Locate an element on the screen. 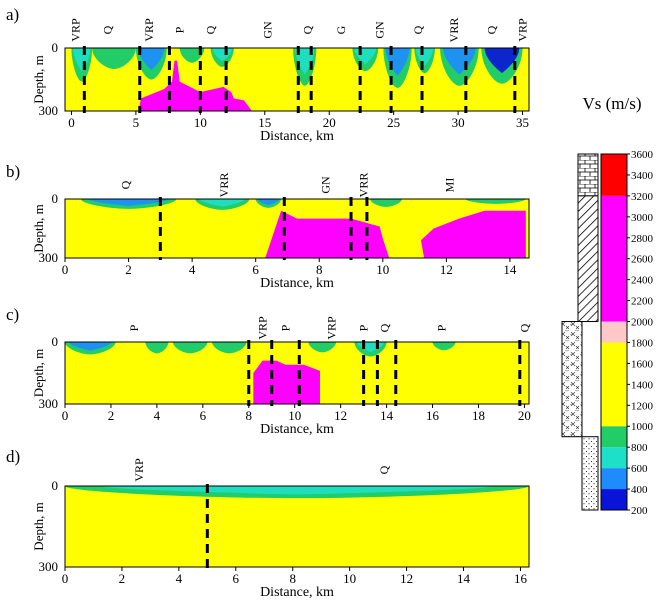  x-tick-label: 12 is located at coordinates (406, 578).